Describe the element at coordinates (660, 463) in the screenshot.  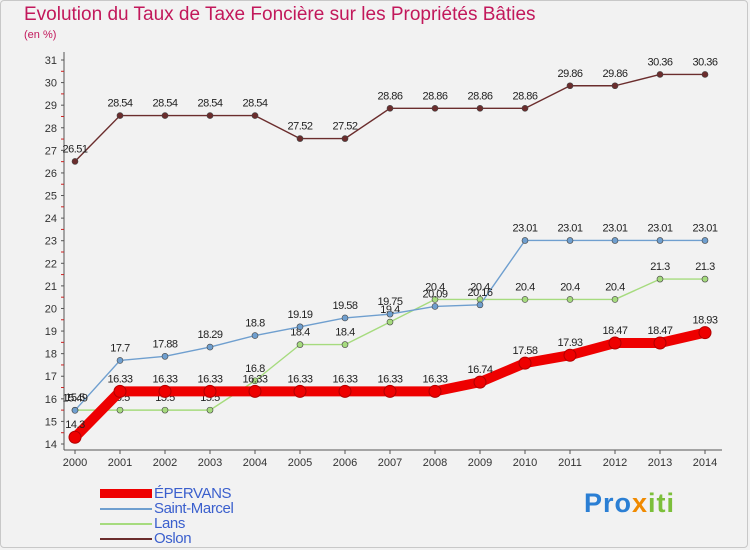
I see `x-tick-label: 2013` at that location.